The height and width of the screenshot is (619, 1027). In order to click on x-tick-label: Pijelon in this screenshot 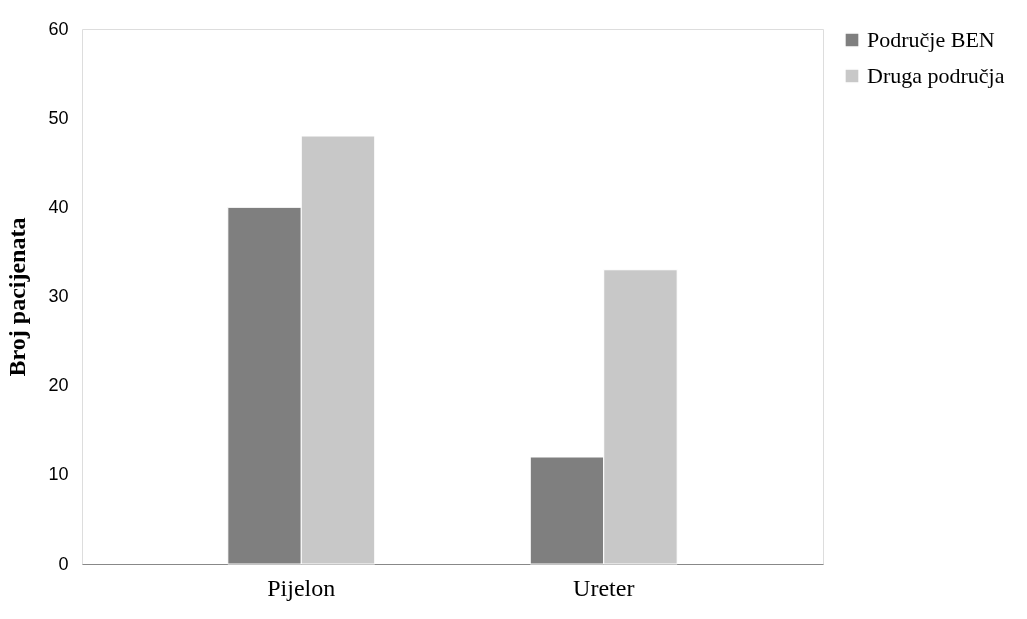, I will do `click(301, 587)`.